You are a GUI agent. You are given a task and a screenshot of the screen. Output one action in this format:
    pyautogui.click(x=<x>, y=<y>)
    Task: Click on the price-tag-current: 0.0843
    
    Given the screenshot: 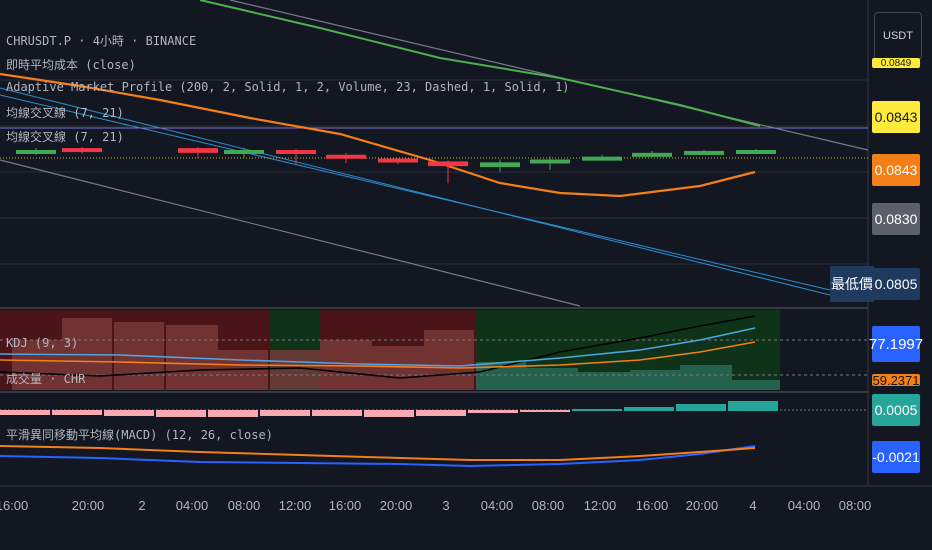 What is the action you would take?
    pyautogui.click(x=896, y=170)
    